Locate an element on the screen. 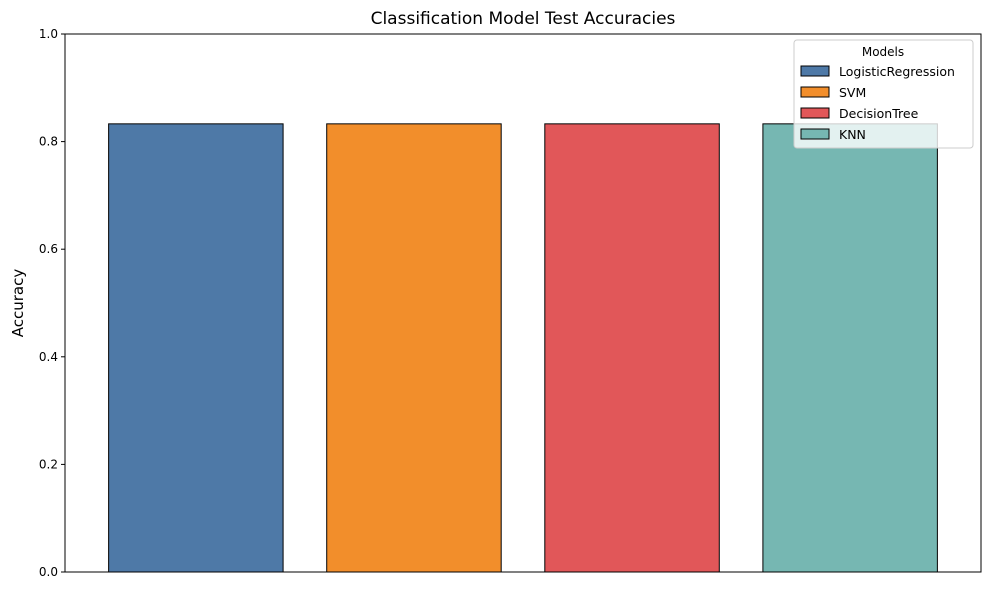  legend-label: KNN is located at coordinates (852, 134).